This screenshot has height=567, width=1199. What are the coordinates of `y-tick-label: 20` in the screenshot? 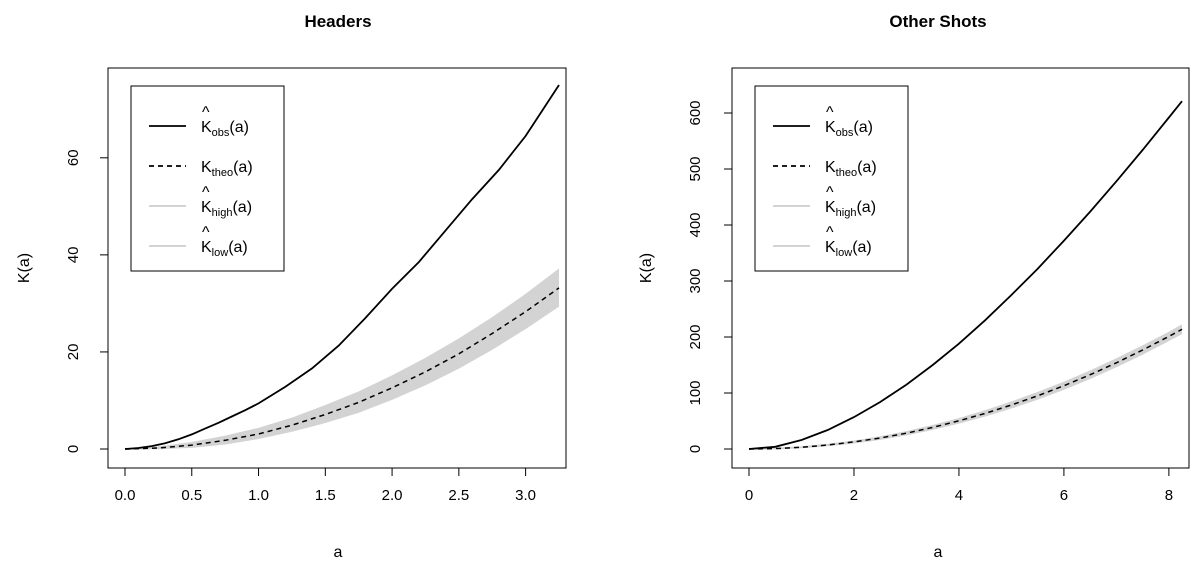 It's located at (73, 352).